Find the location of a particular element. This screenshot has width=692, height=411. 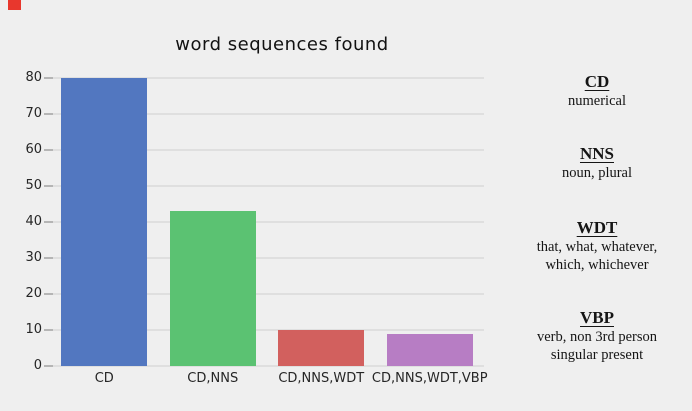

legend-term-VBP: VBP is located at coordinates (597, 317).